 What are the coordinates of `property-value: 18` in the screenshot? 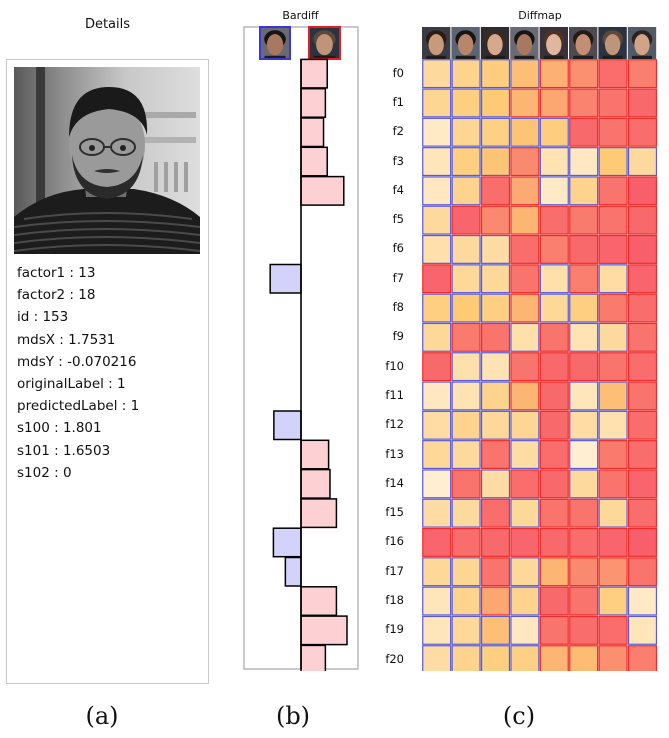 It's located at (87, 295).